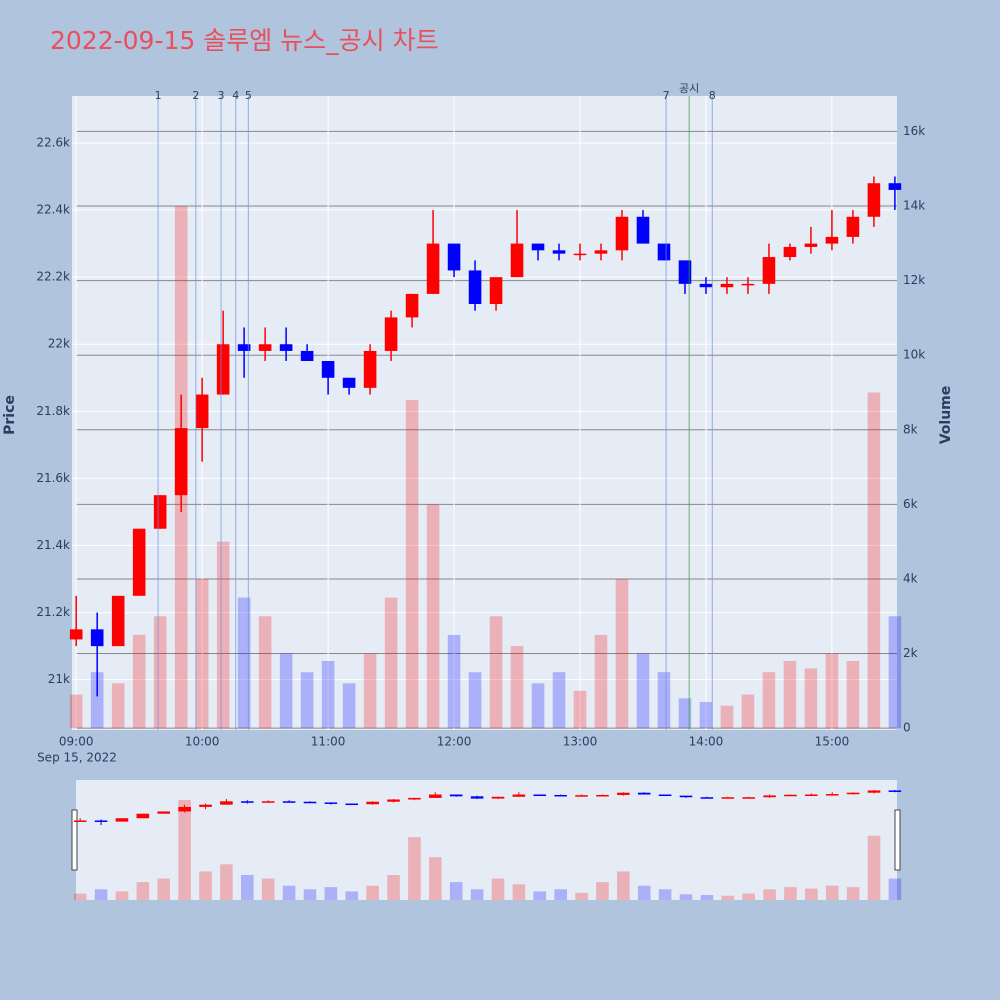 Image resolution: width=1000 pixels, height=1000 pixels. I want to click on annotation-label: 4, so click(235, 95).